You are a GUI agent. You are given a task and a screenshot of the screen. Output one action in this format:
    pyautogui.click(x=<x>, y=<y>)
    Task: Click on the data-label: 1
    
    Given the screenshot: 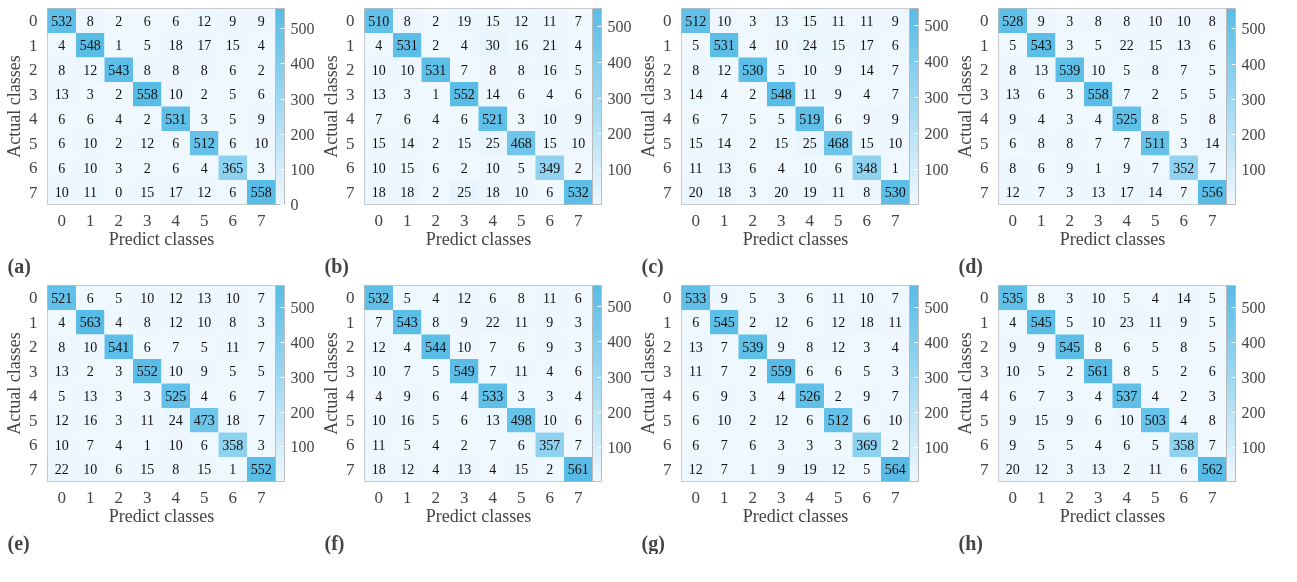 What is the action you would take?
    pyautogui.click(x=233, y=470)
    